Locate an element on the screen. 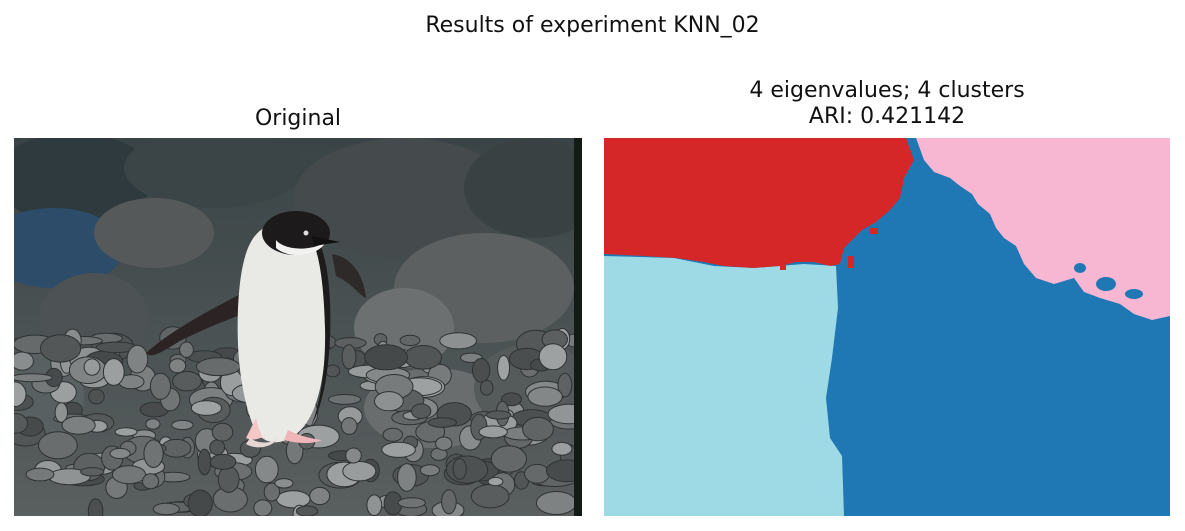 This screenshot has width=1185, height=531. figure-suptitle: Results of experiment KNN_02 is located at coordinates (592, 25).